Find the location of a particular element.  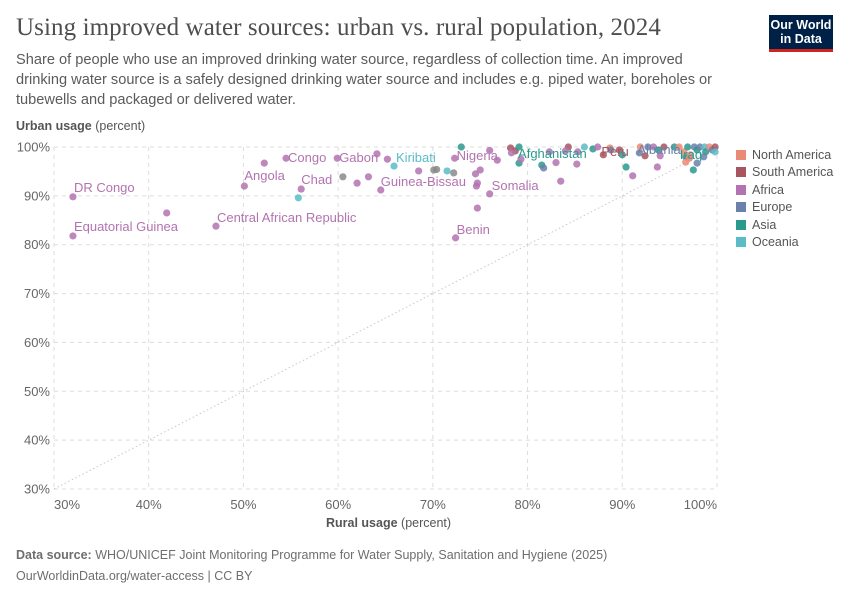

point-label: Somalia is located at coordinates (516, 185).